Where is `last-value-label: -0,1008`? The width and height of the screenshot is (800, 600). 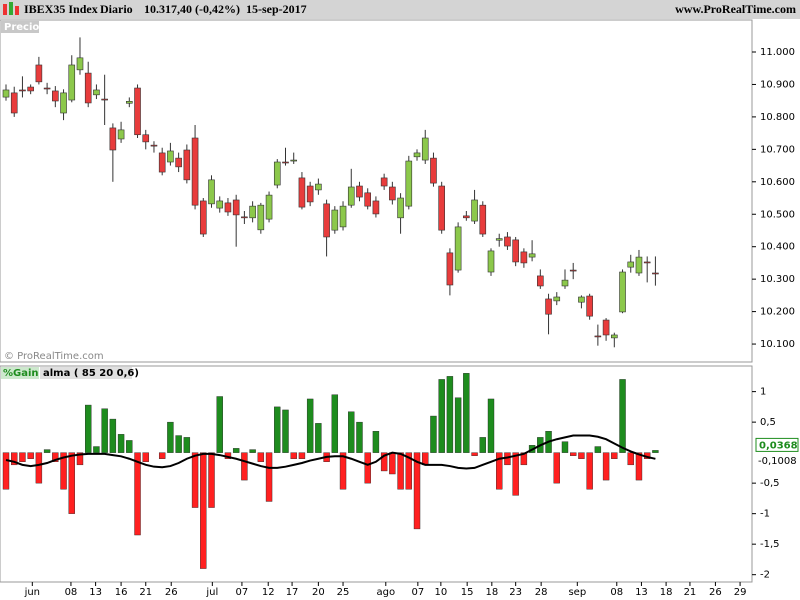 last-value-label: -0,1008 is located at coordinates (777, 461).